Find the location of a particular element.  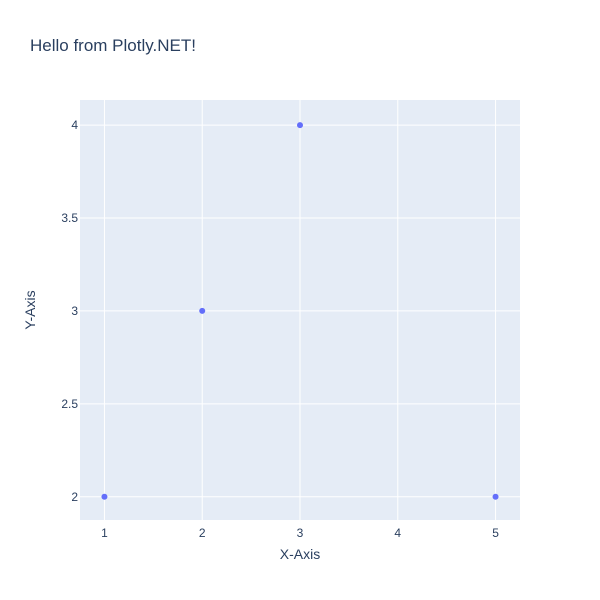

x-axis-title: X-Axis is located at coordinates (300, 554).